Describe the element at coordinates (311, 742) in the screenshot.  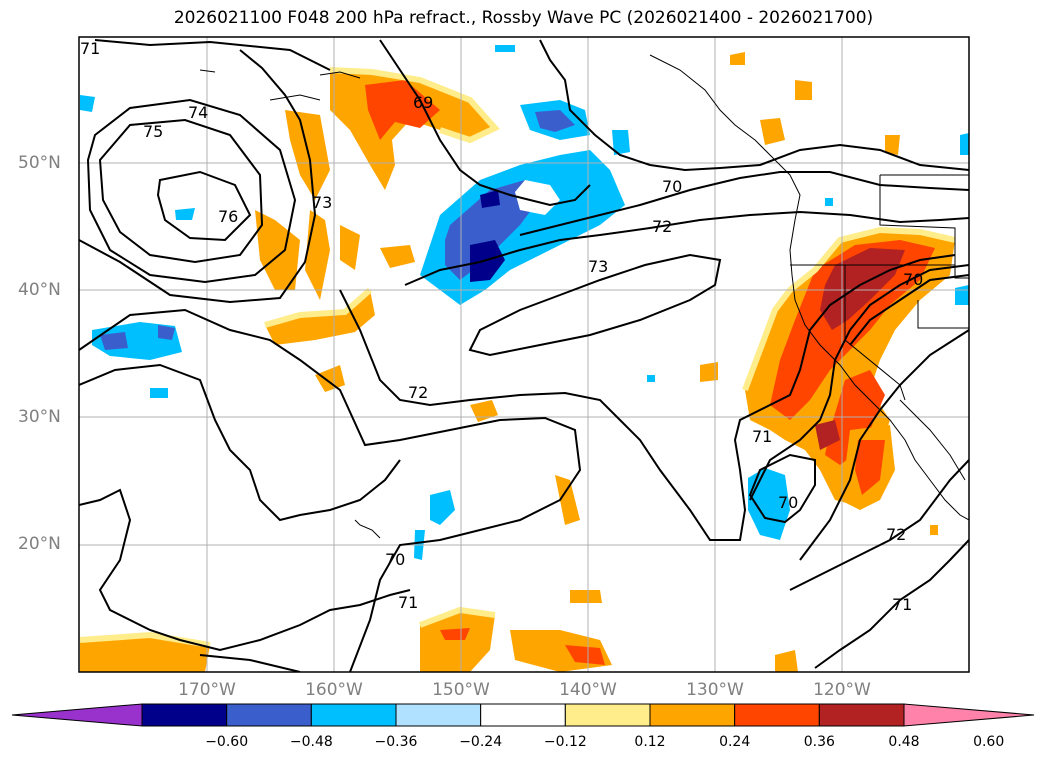
I see `colorbar-tick-label: −0.48` at that location.